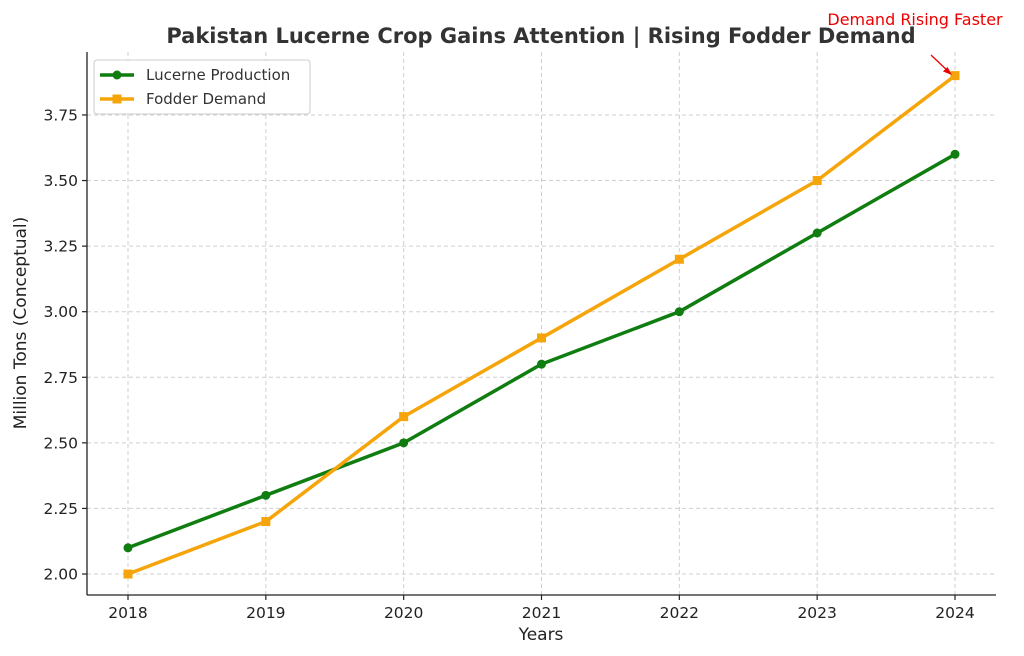 Image resolution: width=1024 pixels, height=656 pixels. Describe the element at coordinates (679, 613) in the screenshot. I see `x-tick-label: 2022` at that location.